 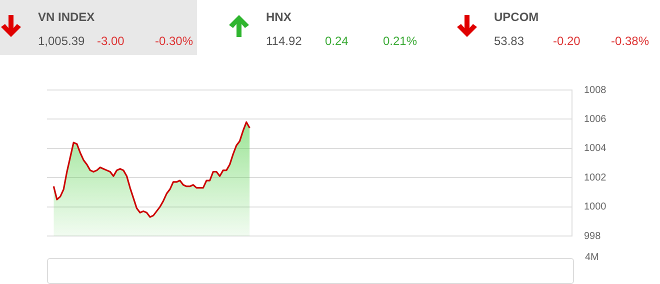 What do you see at coordinates (595, 207) in the screenshot?
I see `y-tick-label: 1000` at bounding box center [595, 207].